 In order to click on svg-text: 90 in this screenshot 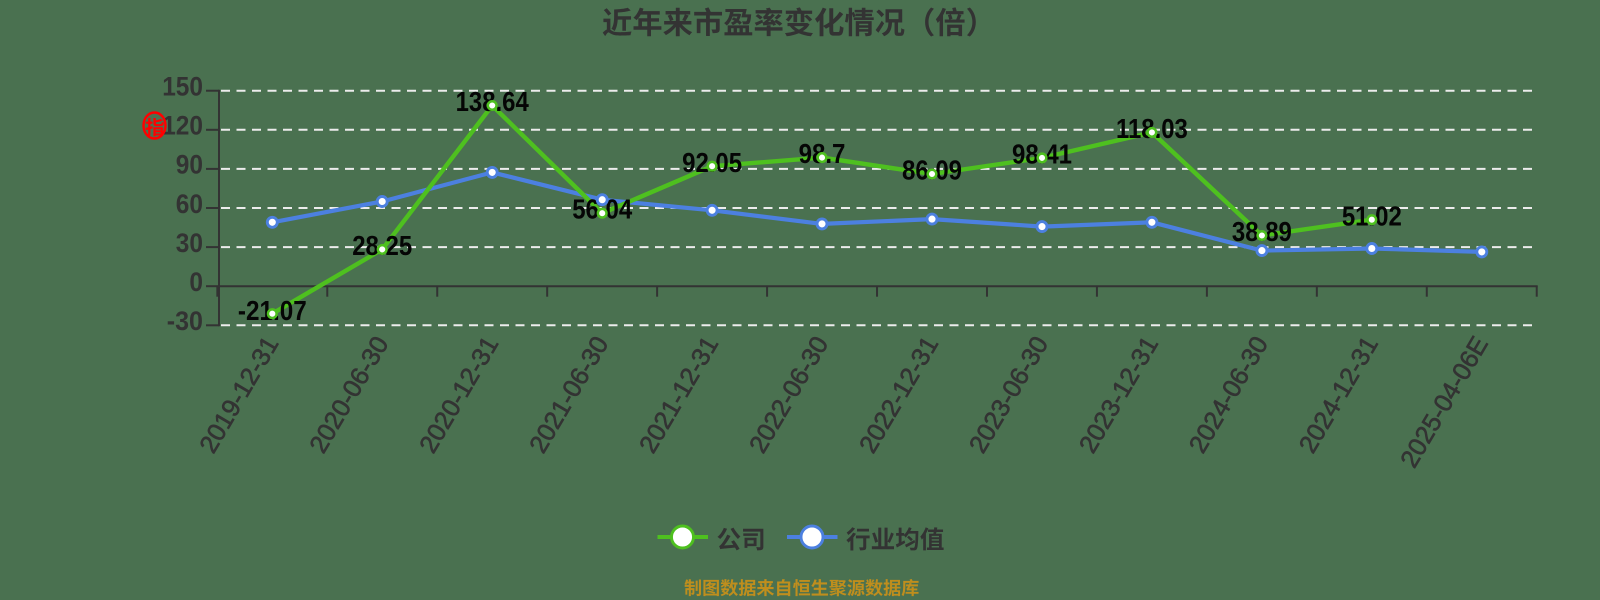, I will do `click(189, 165)`.